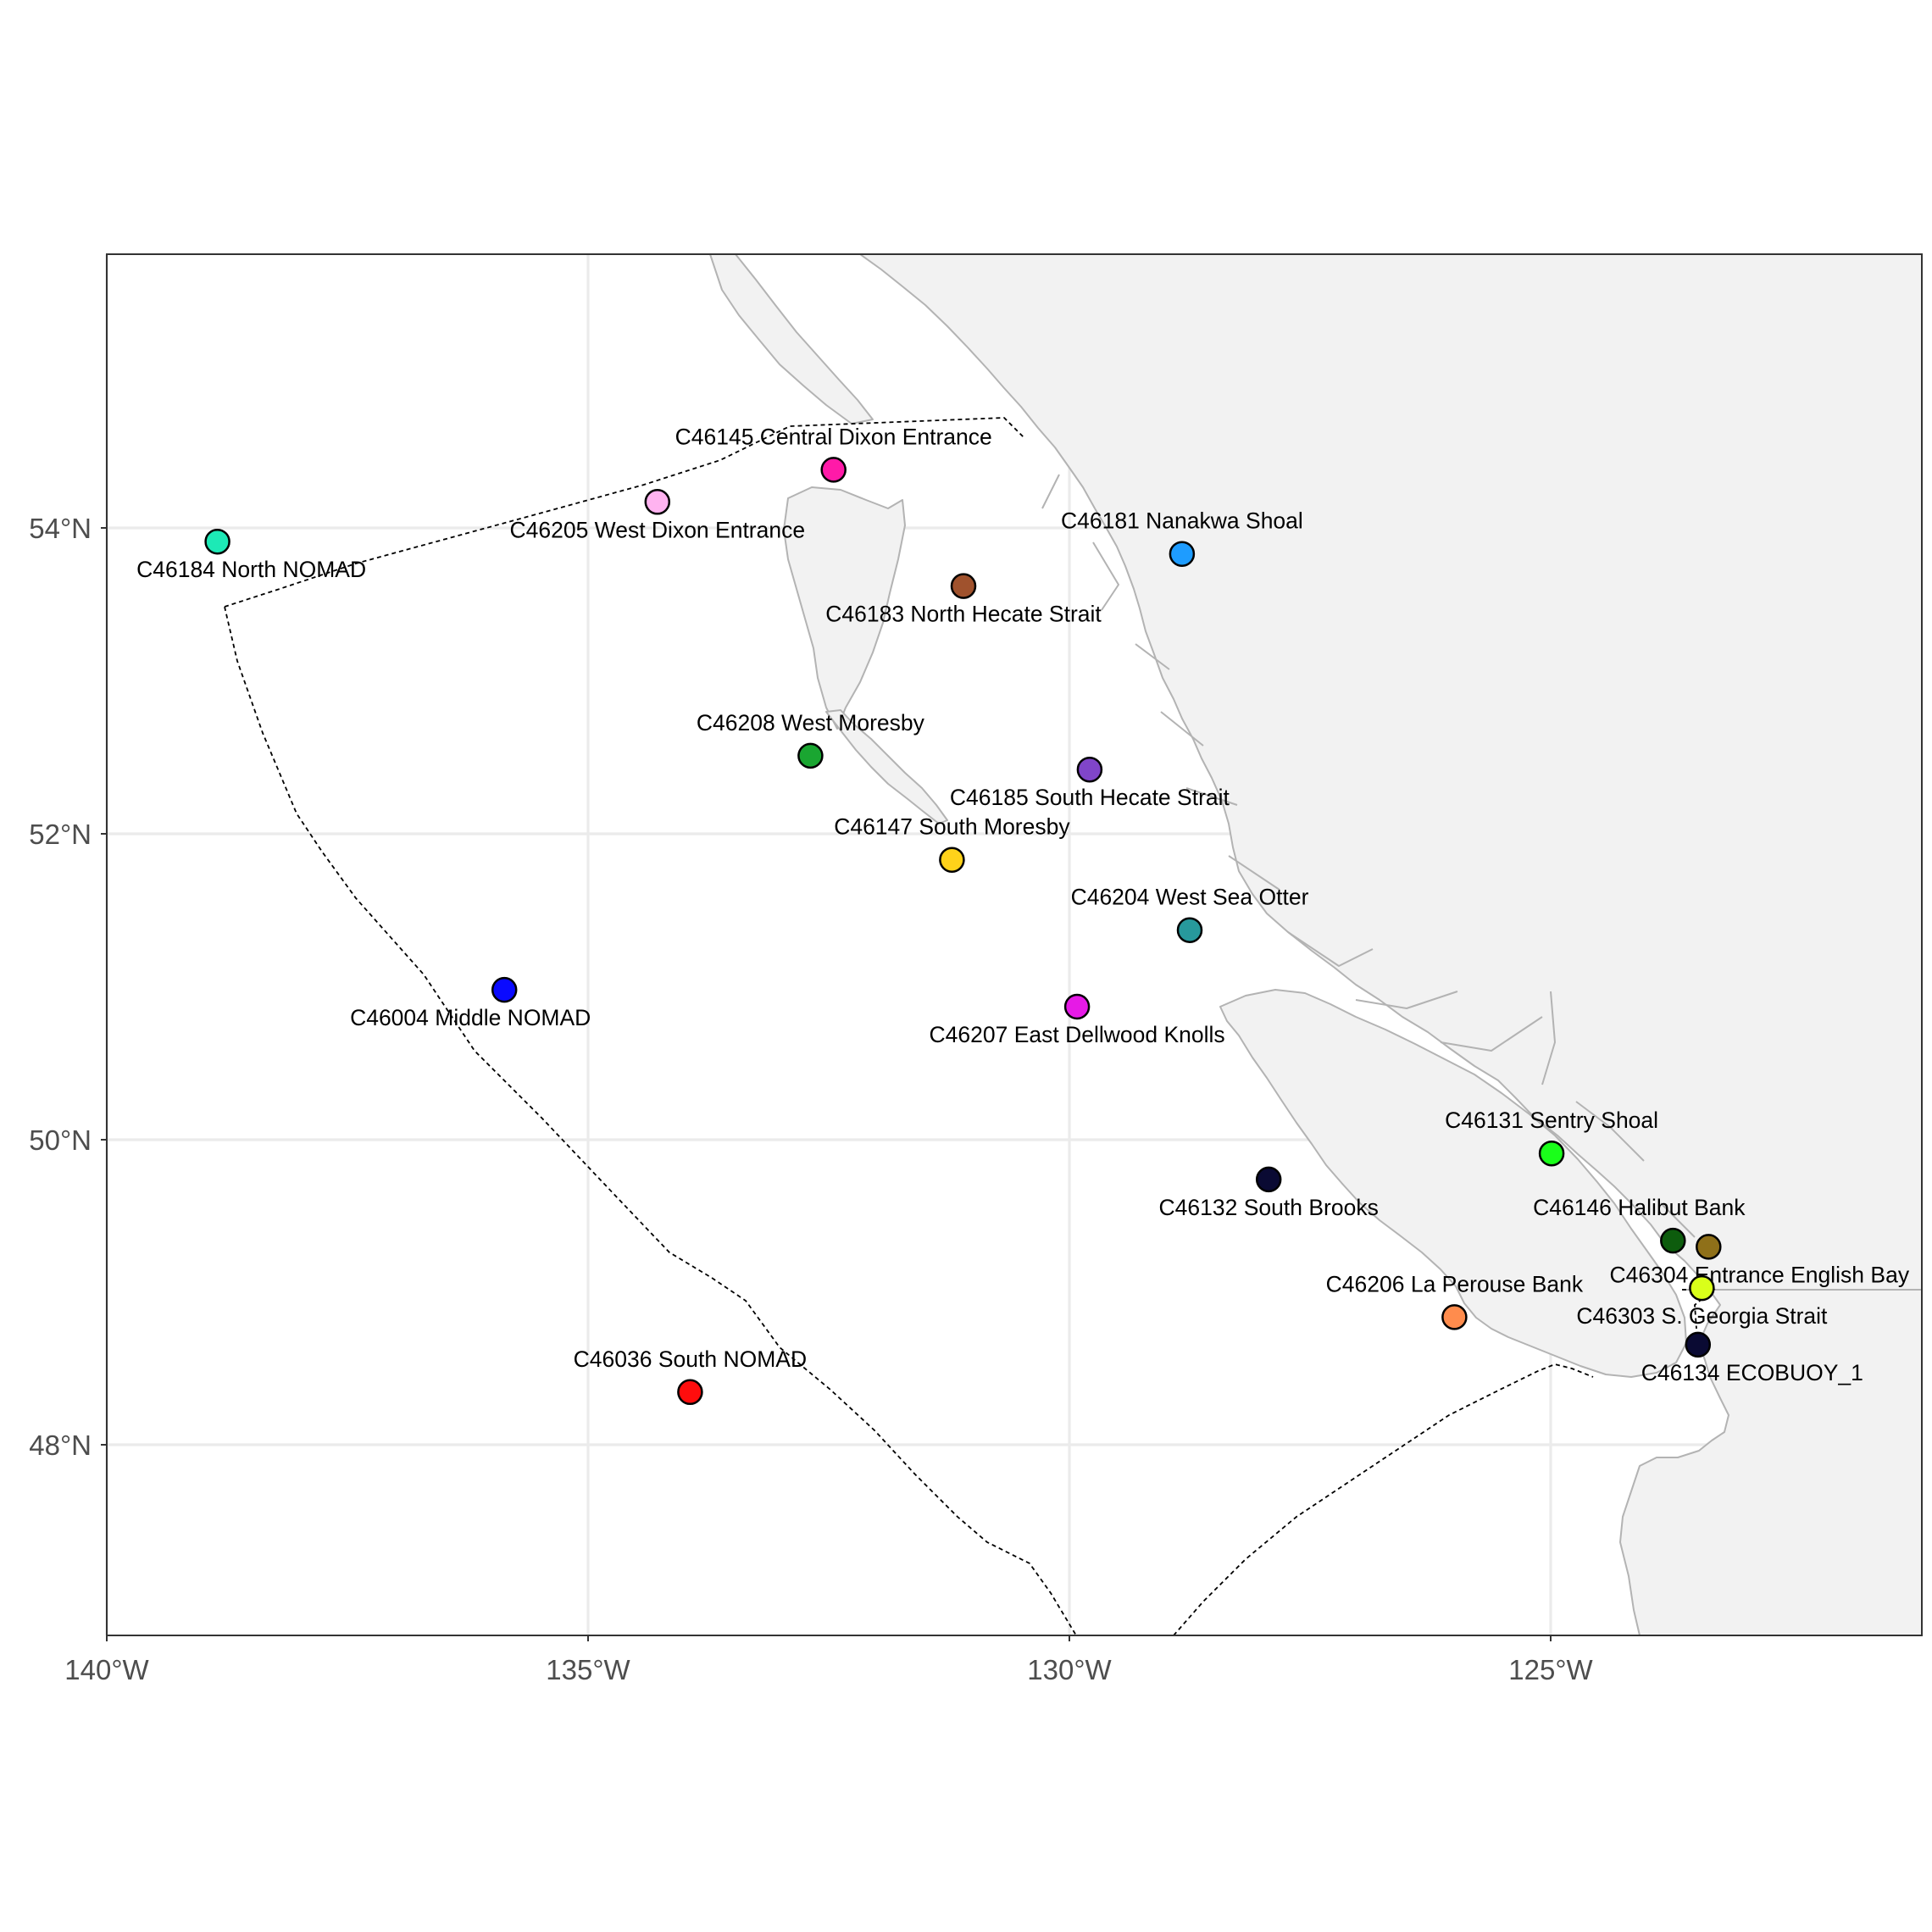  I want to click on haida-gwaii-moresby-island, so click(886, 766).